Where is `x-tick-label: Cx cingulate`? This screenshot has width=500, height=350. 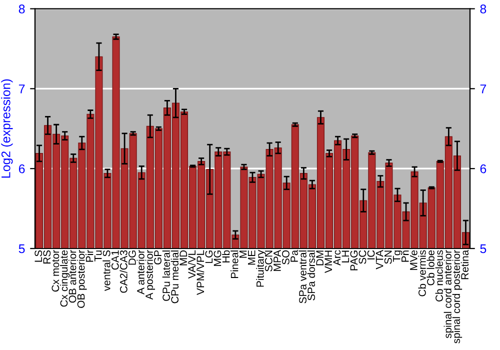 x-tick-label: Cx cingulate is located at coordinates (65, 278).